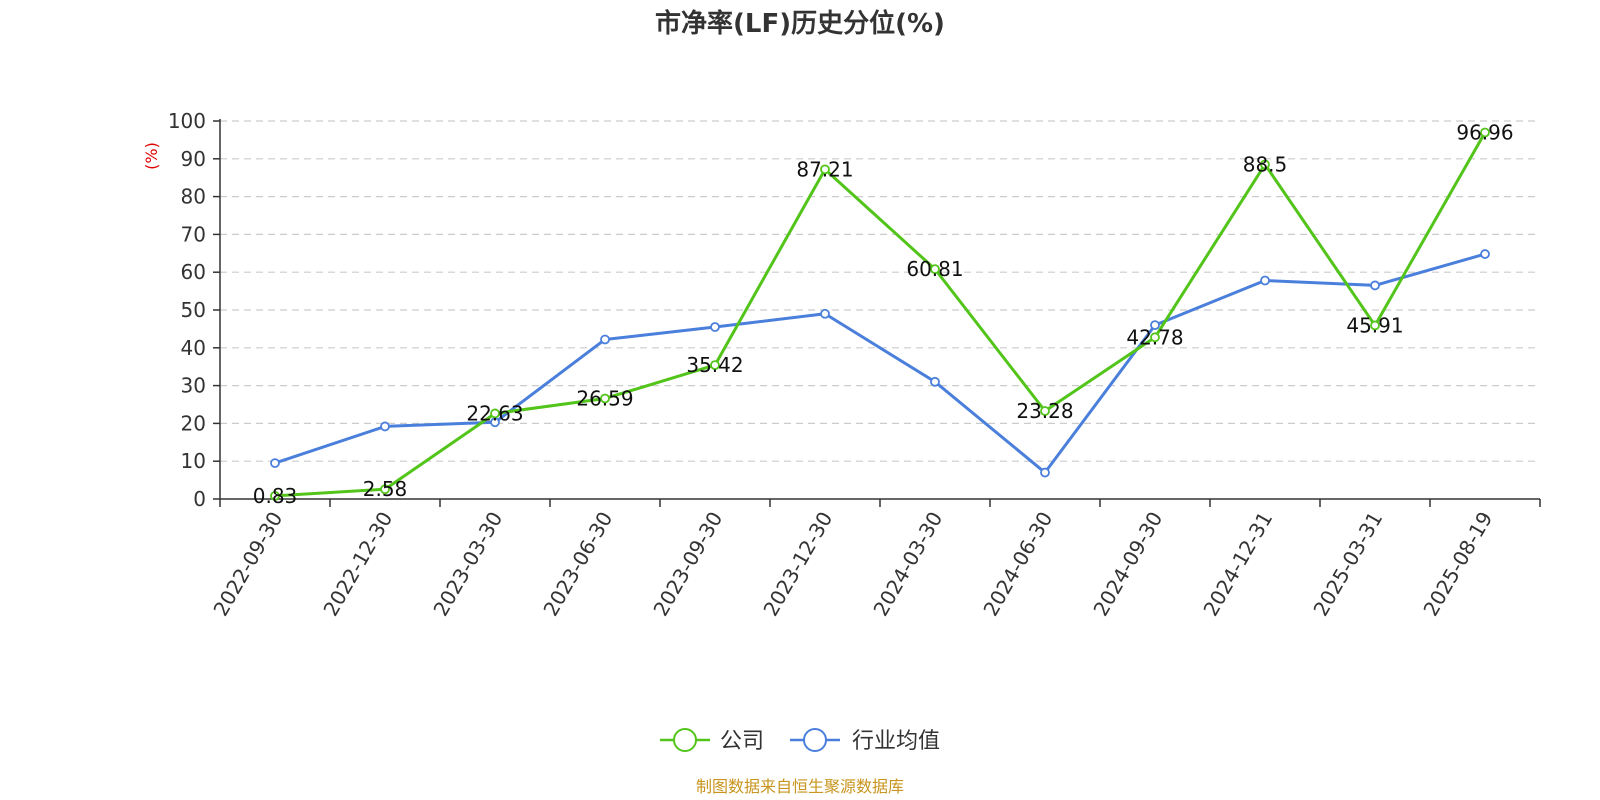 This screenshot has width=1600, height=800. Describe the element at coordinates (800, 786) in the screenshot. I see `source-note: 制图数据来自恒生聚源数据库` at that location.